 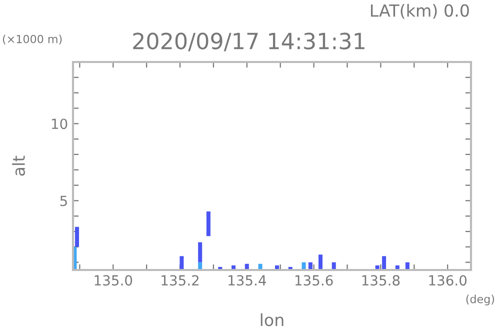 I want to click on y-tick-label: 10, so click(x=60, y=124).